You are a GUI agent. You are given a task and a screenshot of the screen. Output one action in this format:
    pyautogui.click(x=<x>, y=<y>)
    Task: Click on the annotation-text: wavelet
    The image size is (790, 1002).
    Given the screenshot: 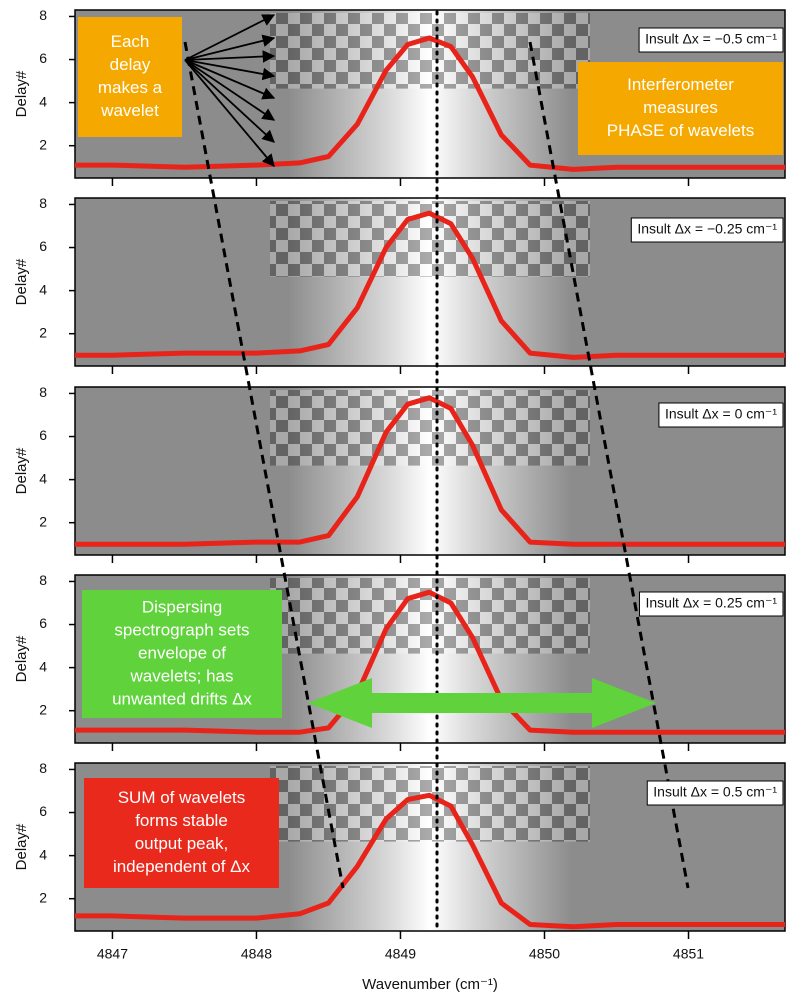 What is the action you would take?
    pyautogui.click(x=129, y=110)
    